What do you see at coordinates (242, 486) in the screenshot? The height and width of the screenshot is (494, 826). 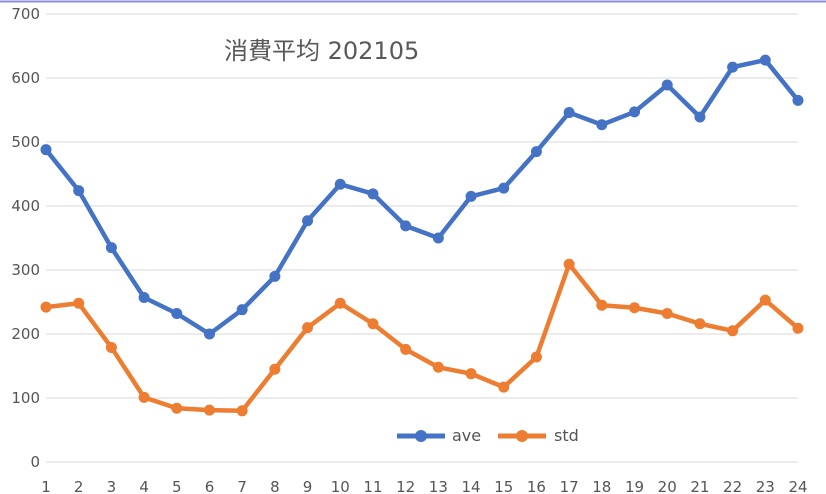 I see `x-tick-label: 7` at bounding box center [242, 486].